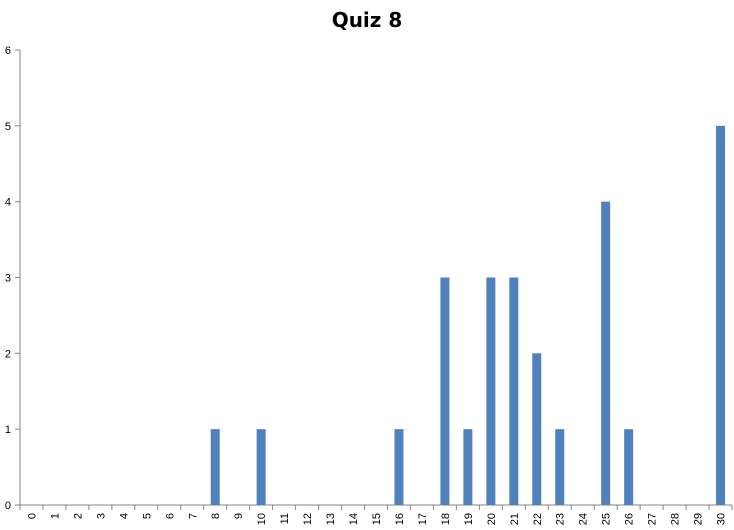 The height and width of the screenshot is (530, 734). I want to click on x-tick-label: 6, so click(170, 516).